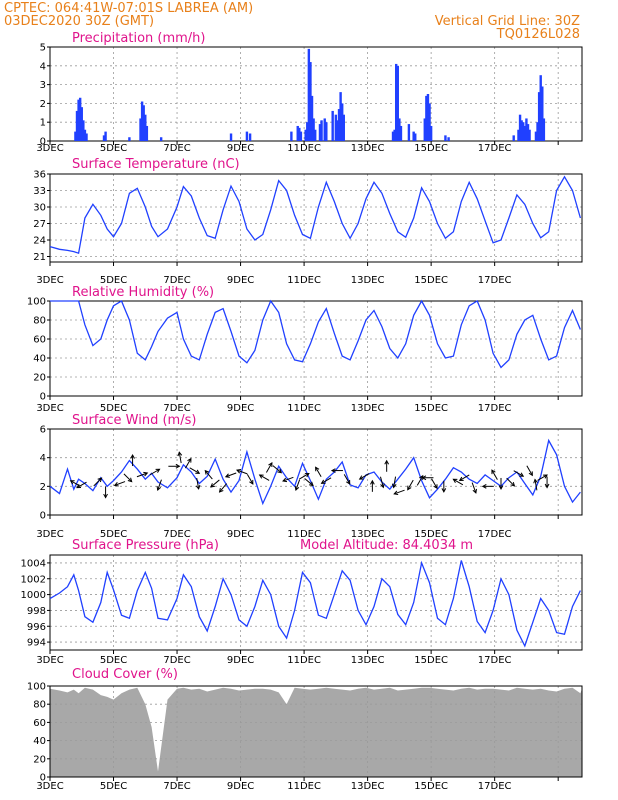  What do you see at coordinates (39, 241) in the screenshot?
I see `temp-ytick-label: 24` at bounding box center [39, 241].